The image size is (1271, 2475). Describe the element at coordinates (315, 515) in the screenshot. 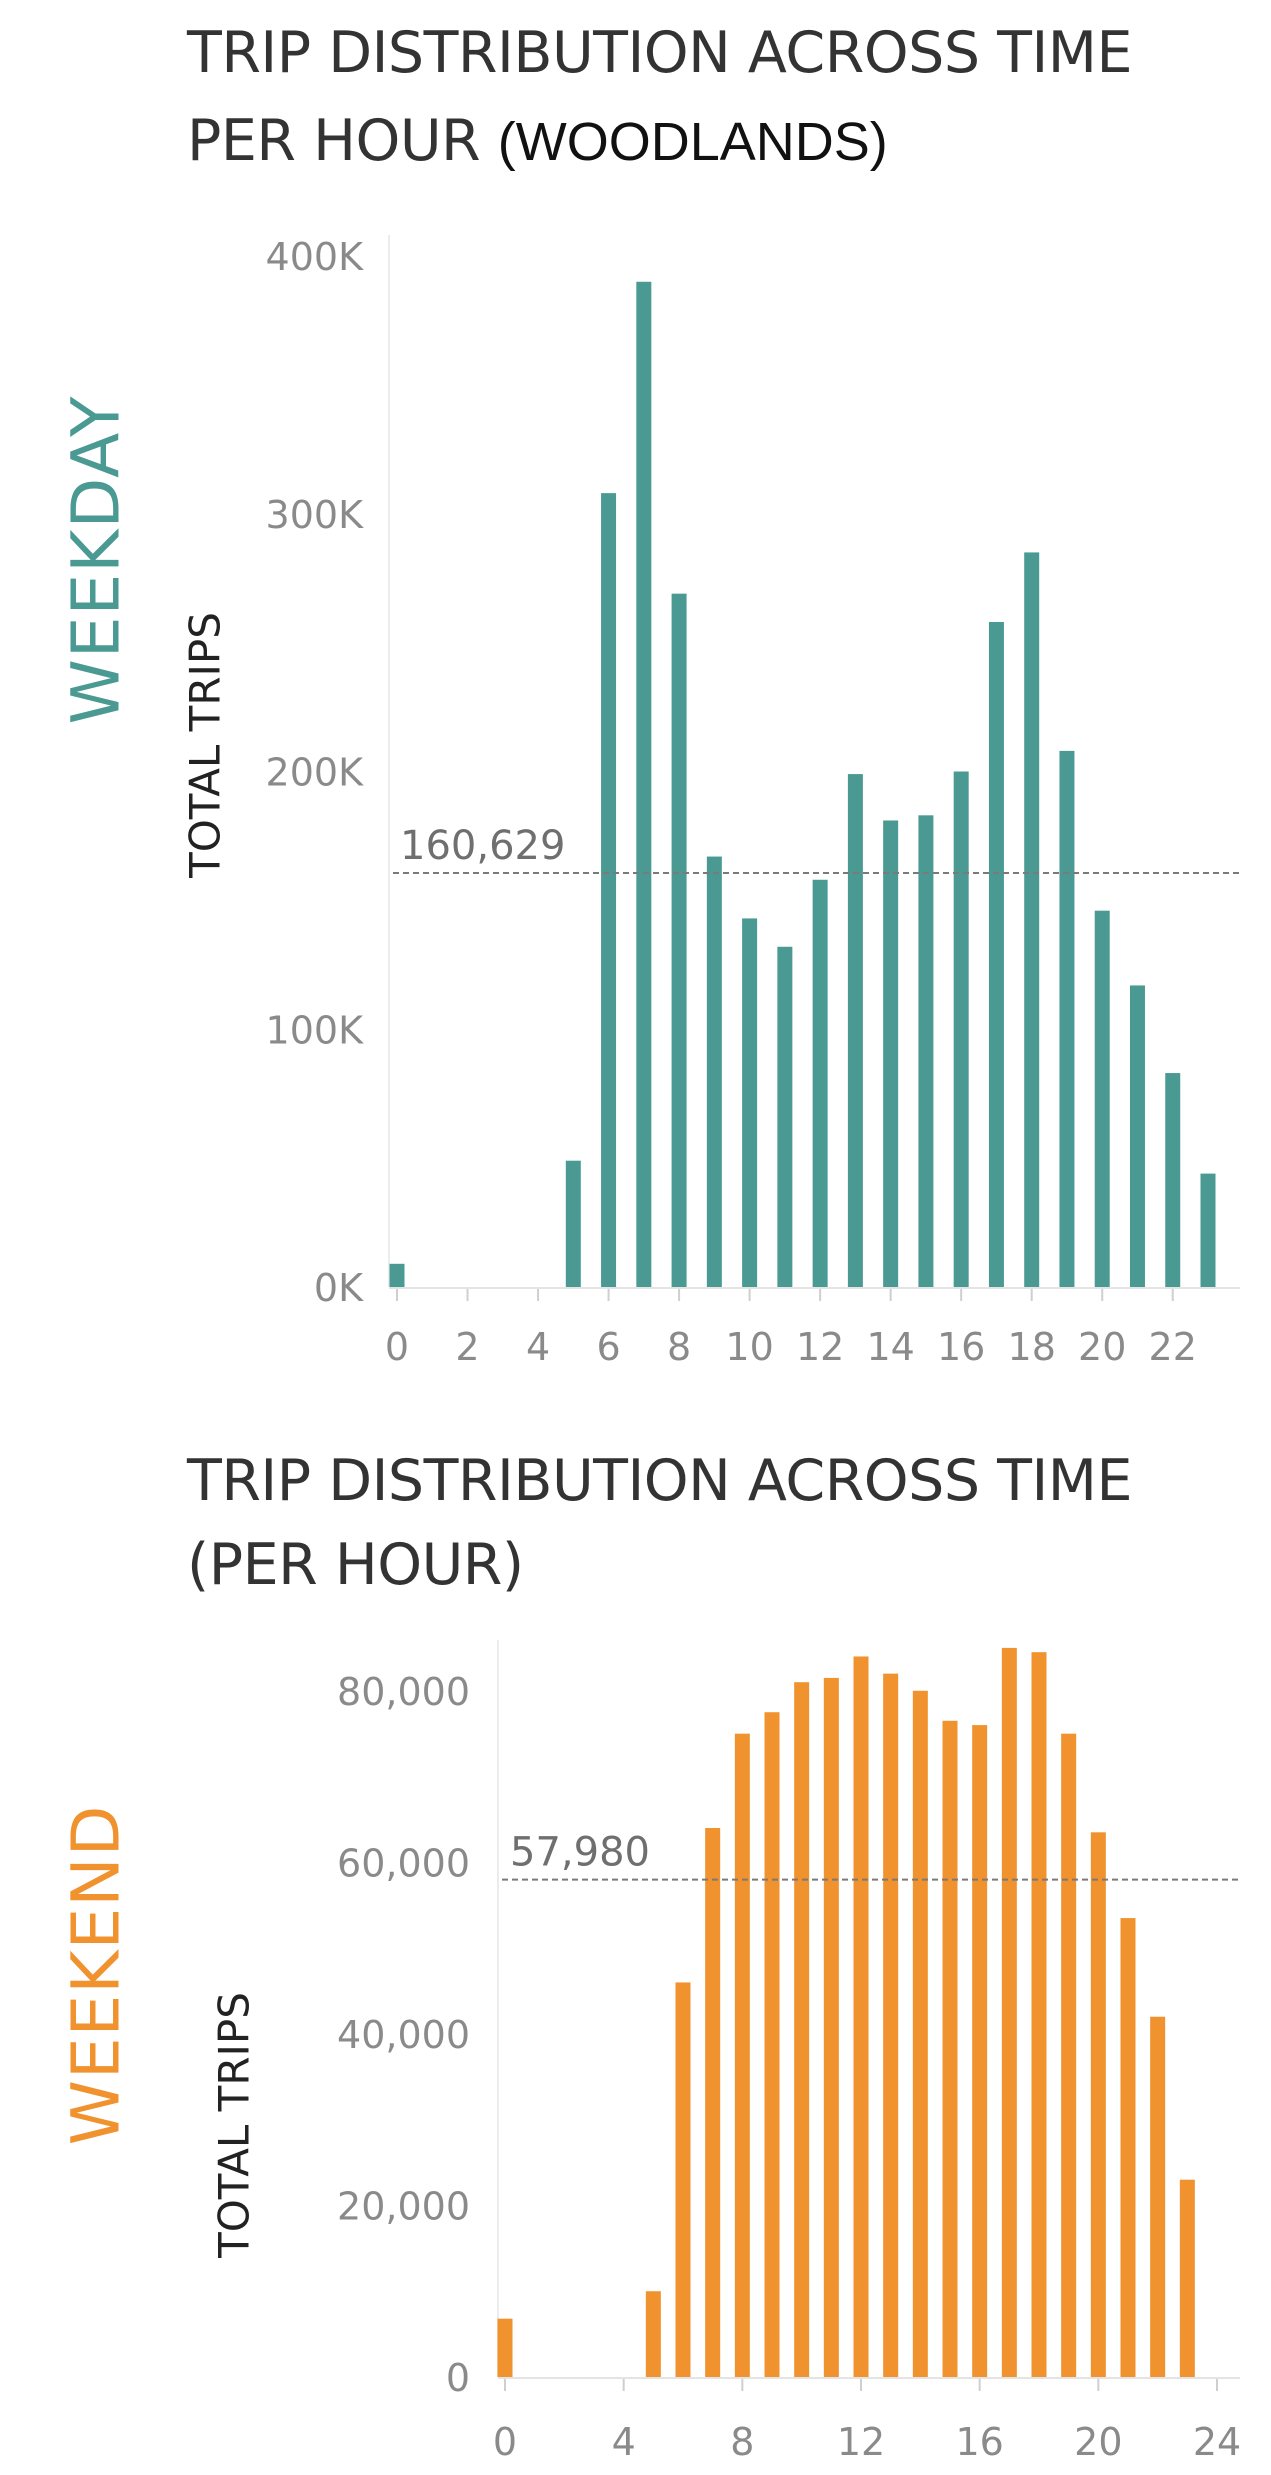

I see `weekday-y-tick-label: 300K` at that location.